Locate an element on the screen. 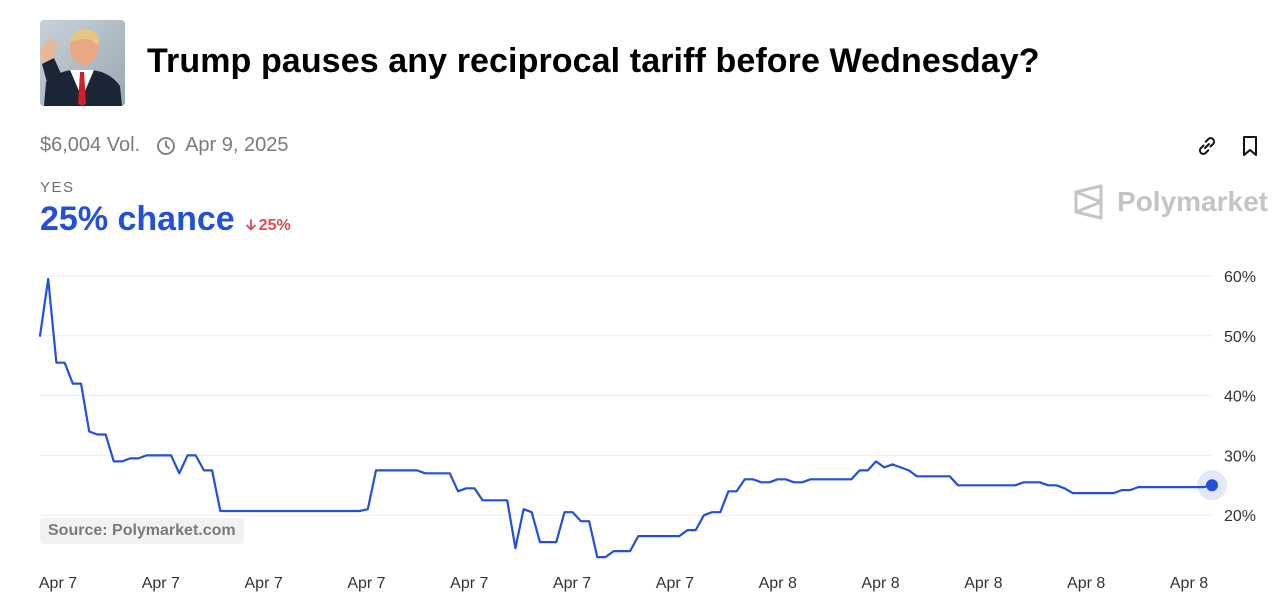 The height and width of the screenshot is (608, 1288). source-label: Source: Polymarket.com is located at coordinates (142, 531).